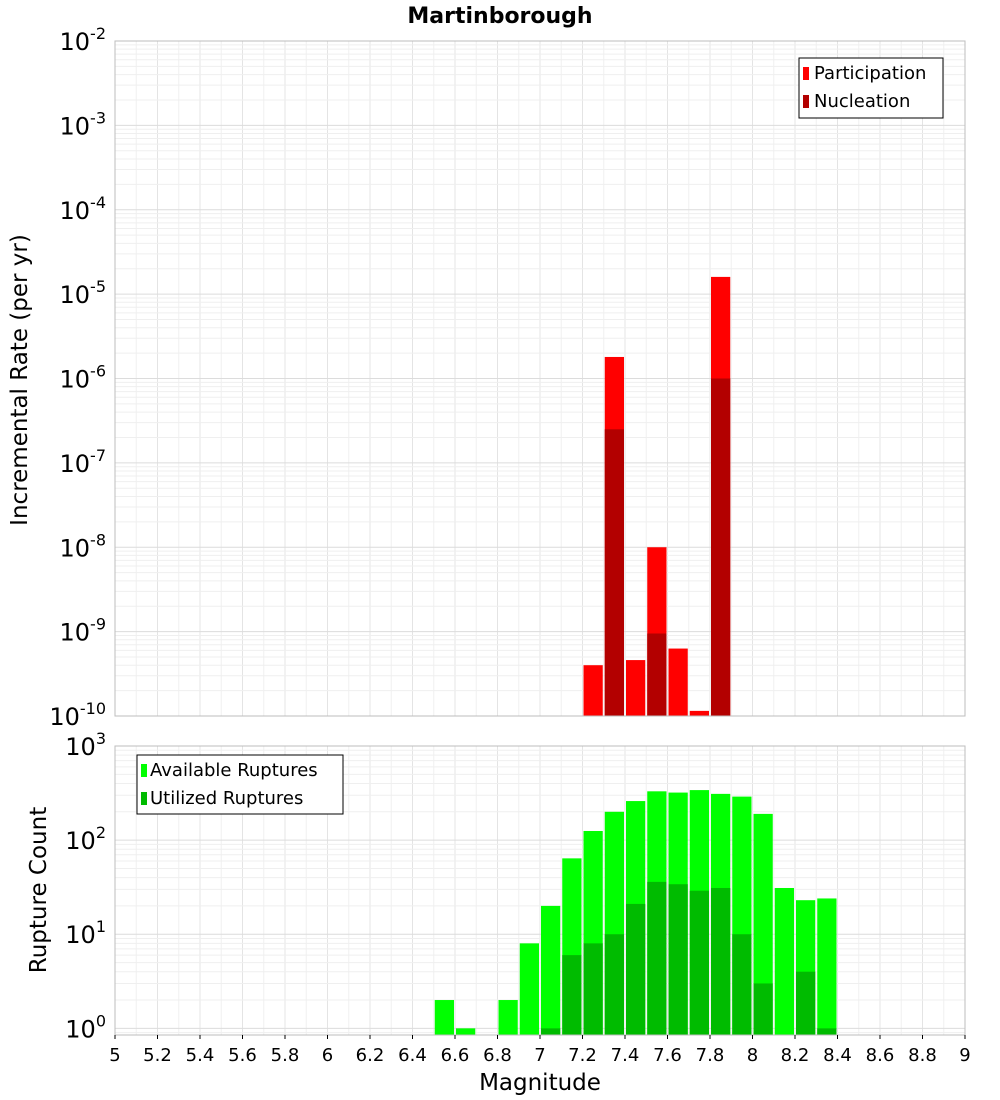 The height and width of the screenshot is (1100, 1000). What do you see at coordinates (83, 40) in the screenshot?
I see `top-y-tick-label: 10⁻²` at bounding box center [83, 40].